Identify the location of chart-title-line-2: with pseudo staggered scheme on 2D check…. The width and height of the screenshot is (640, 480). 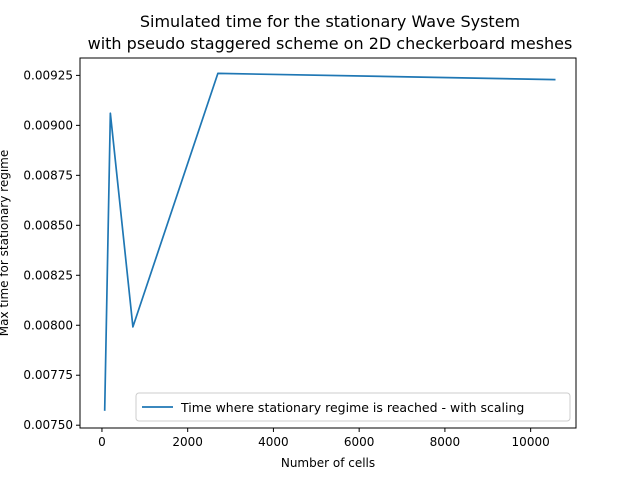
(330, 43).